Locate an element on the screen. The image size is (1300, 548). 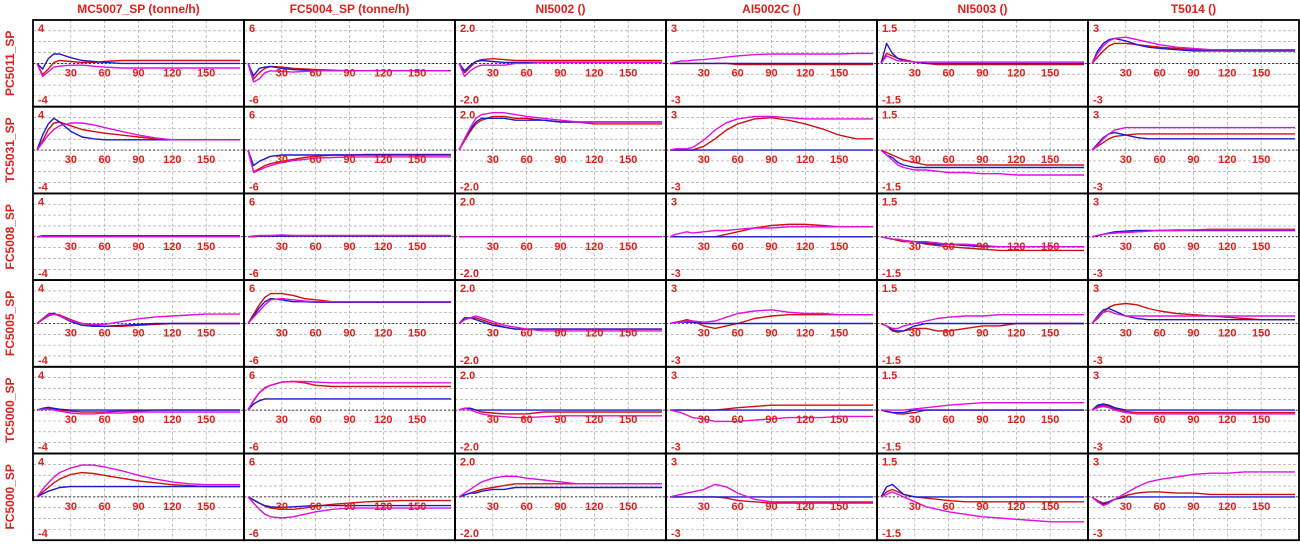
subplot-cell: 30 60 90 120 150 6 -6 is located at coordinates (349, 323).